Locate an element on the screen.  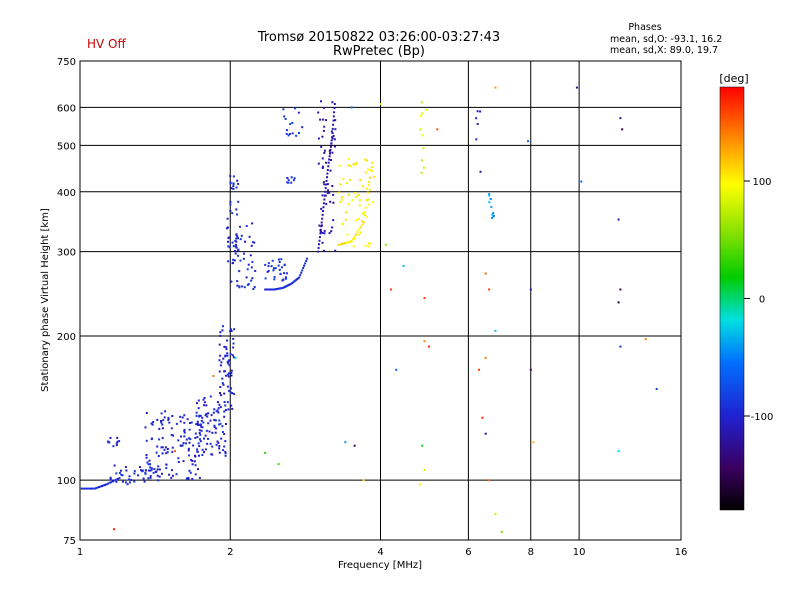
x-tick-labels: 1 2 4 6 8 10 16 is located at coordinates (382, 552).